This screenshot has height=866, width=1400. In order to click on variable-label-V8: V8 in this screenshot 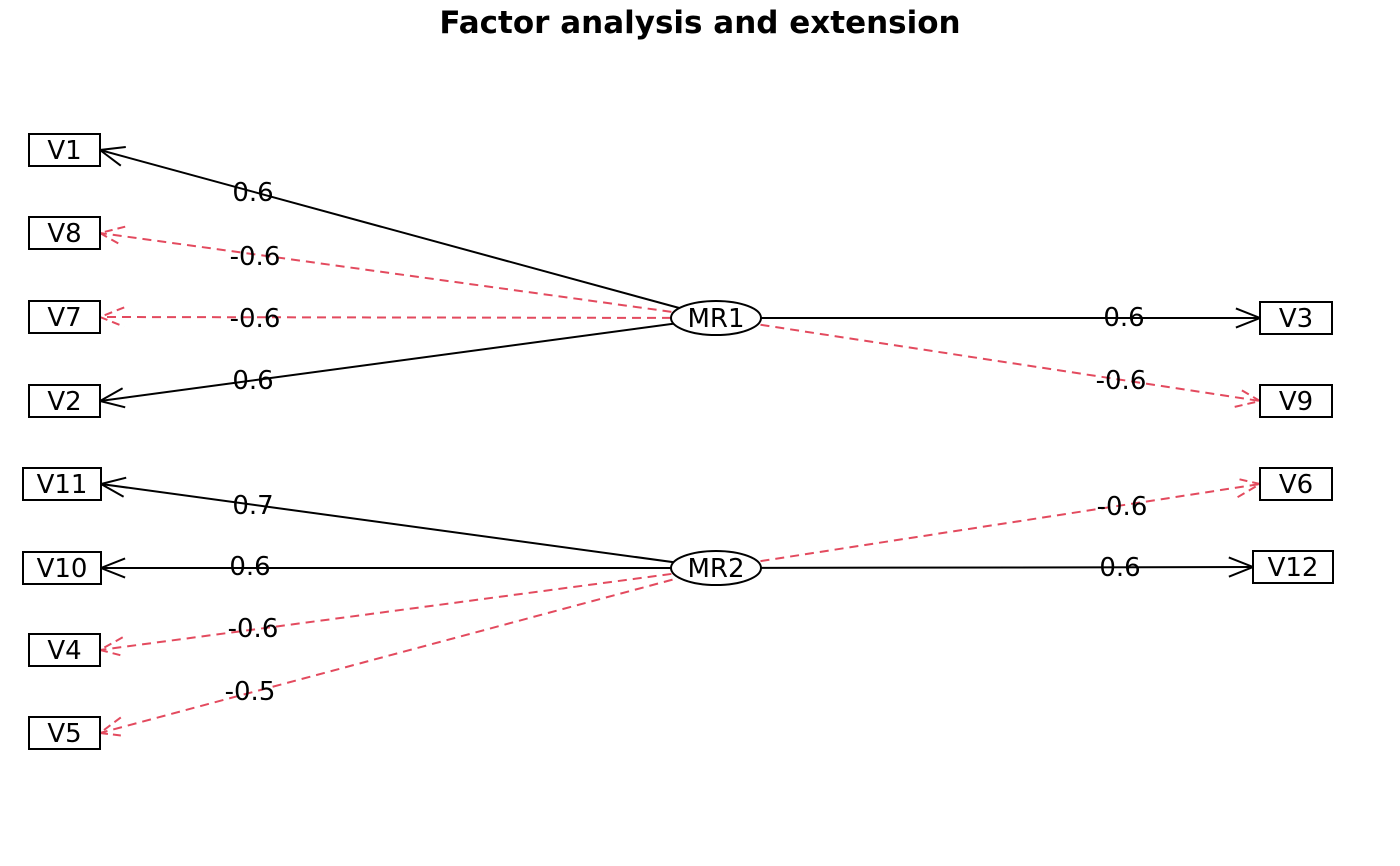, I will do `click(64, 234)`.